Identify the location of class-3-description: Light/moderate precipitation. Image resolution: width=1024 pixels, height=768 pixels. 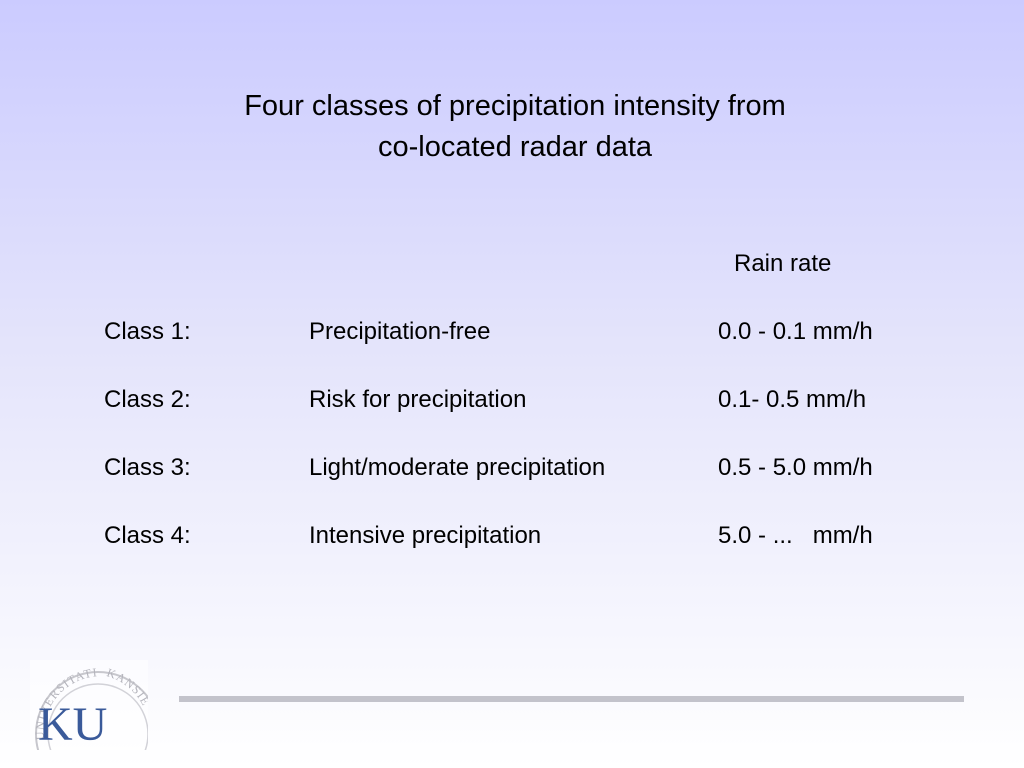
(457, 467).